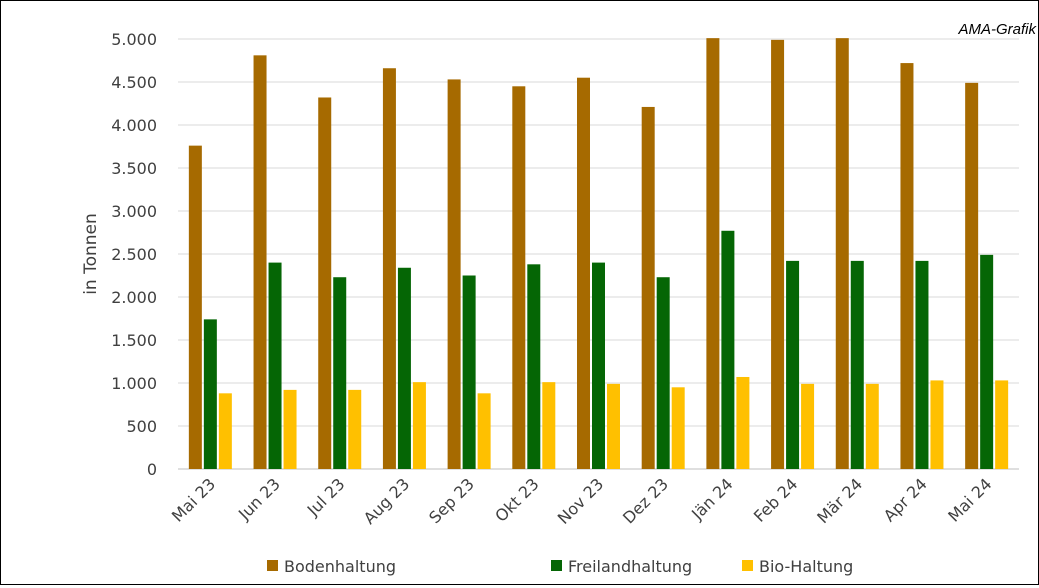 This screenshot has width=1039, height=588. I want to click on y-axis-label: in Tonnen, so click(91, 254).